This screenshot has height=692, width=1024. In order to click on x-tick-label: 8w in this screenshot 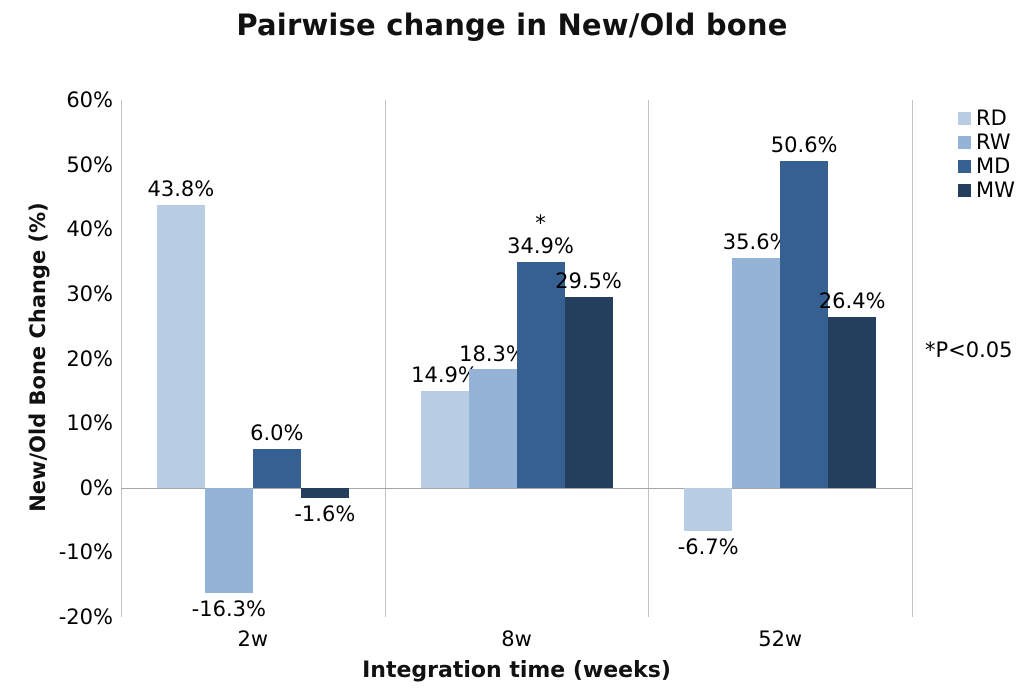, I will do `click(516, 639)`.